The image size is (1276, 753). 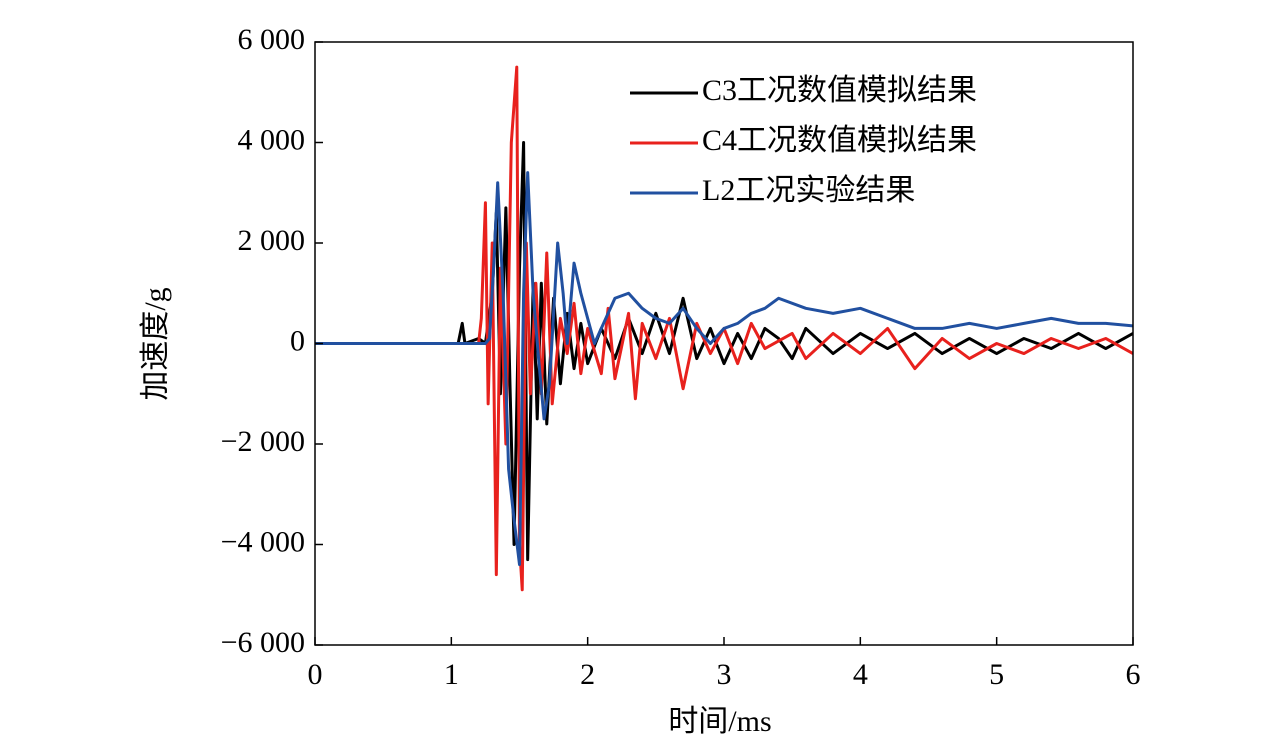 I want to click on x-tick-label: 6, so click(x=1133, y=674).